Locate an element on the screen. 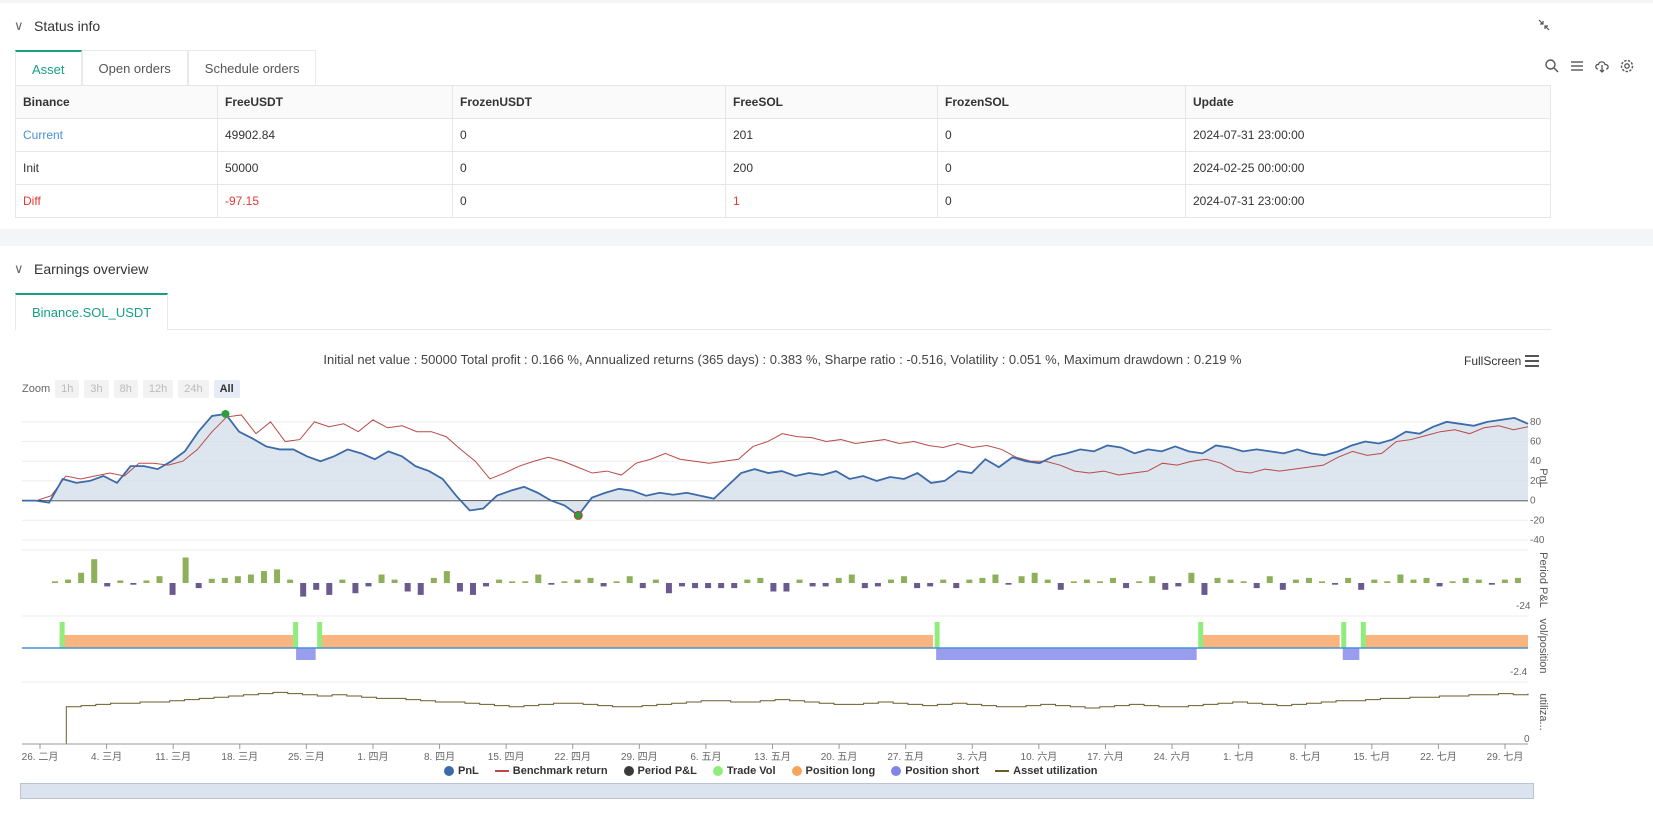  table-row: Init 50000 0 200 0 2024-02-25 00:00:00 is located at coordinates (783, 168).